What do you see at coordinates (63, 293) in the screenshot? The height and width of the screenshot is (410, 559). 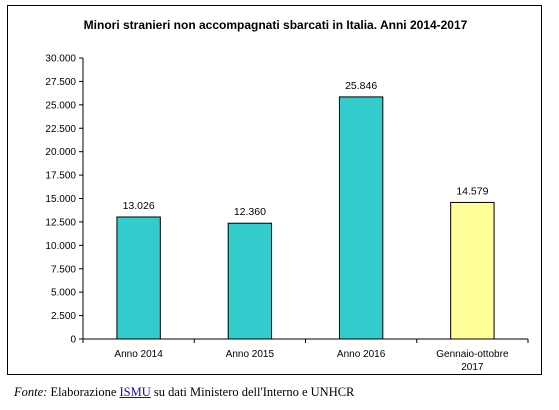 I see `y-tick-label: 5.000` at bounding box center [63, 293].